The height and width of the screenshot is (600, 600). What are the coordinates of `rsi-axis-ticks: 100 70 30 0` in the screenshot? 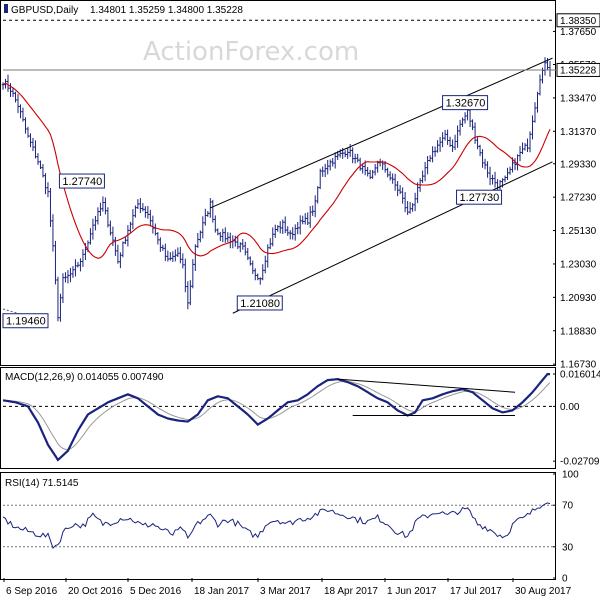 It's located at (566, 527).